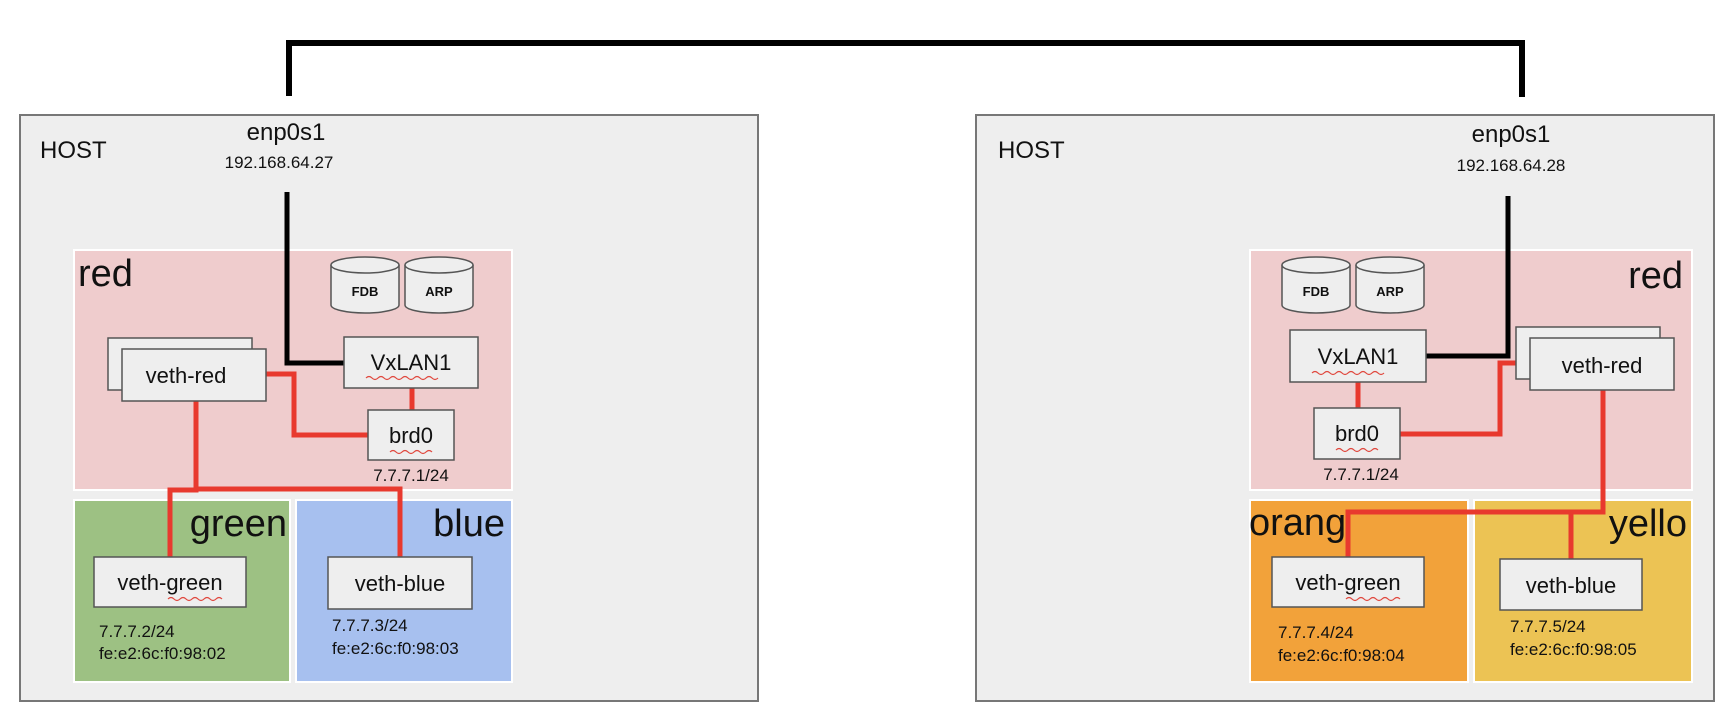 The width and height of the screenshot is (1736, 724). I want to click on host-1-arp-table: ARP, so click(439, 285).